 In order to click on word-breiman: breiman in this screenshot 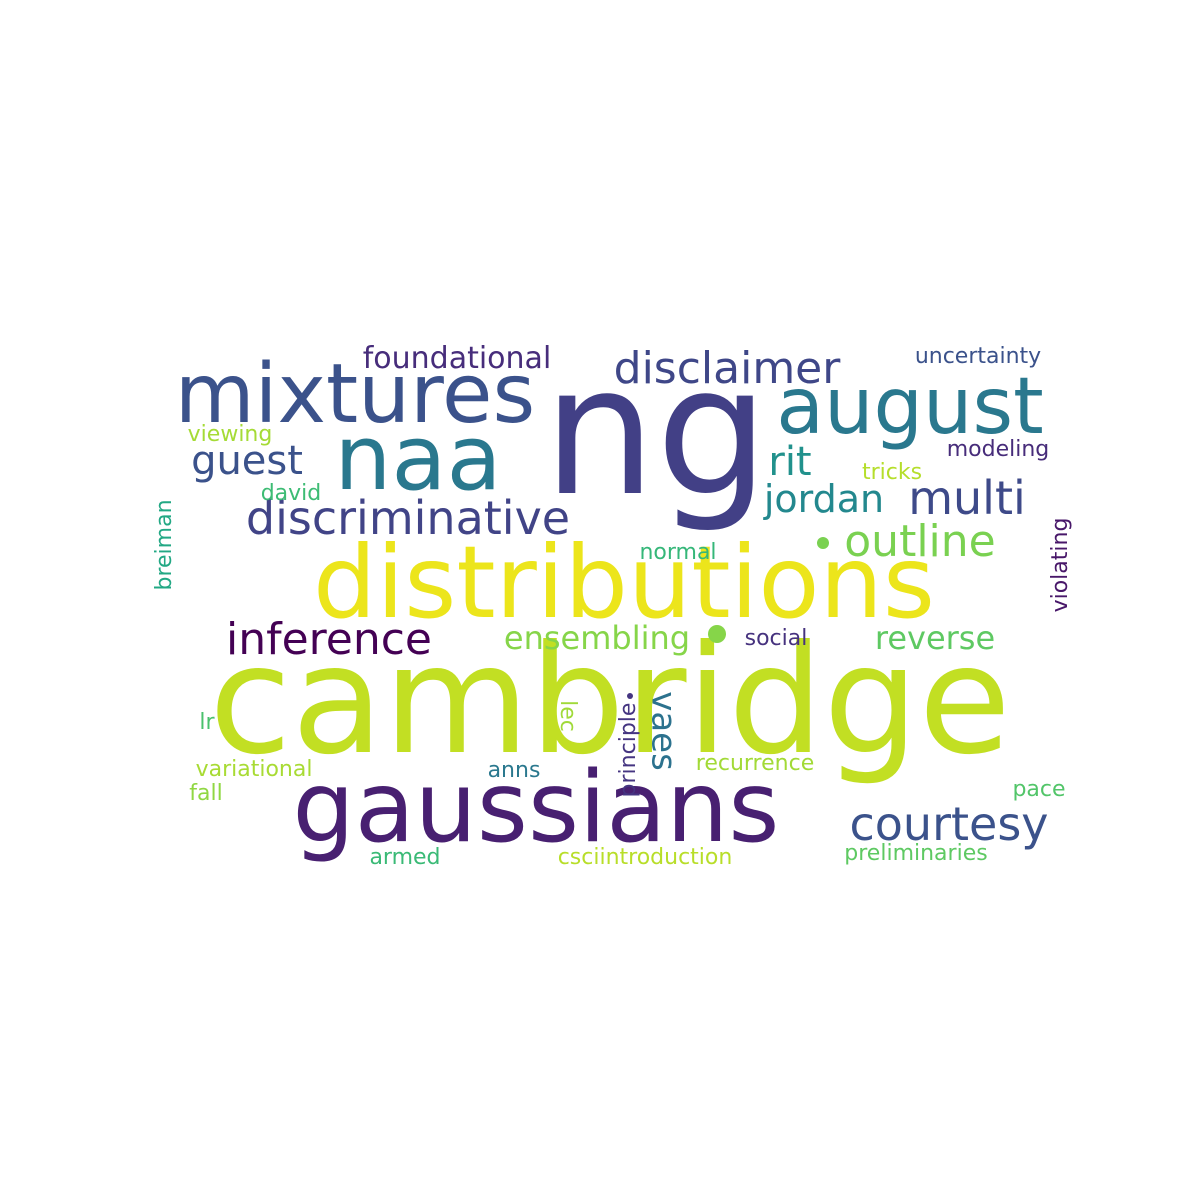, I will do `click(164, 544)`.